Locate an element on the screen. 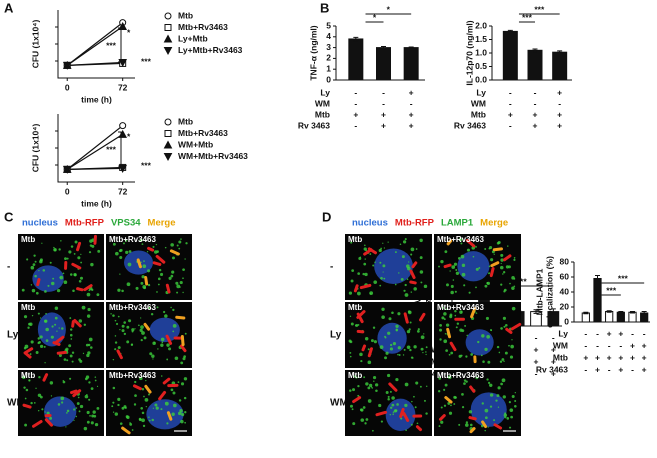 This screenshot has height=458, width=657. y-tick-label: 40 is located at coordinates (565, 291).